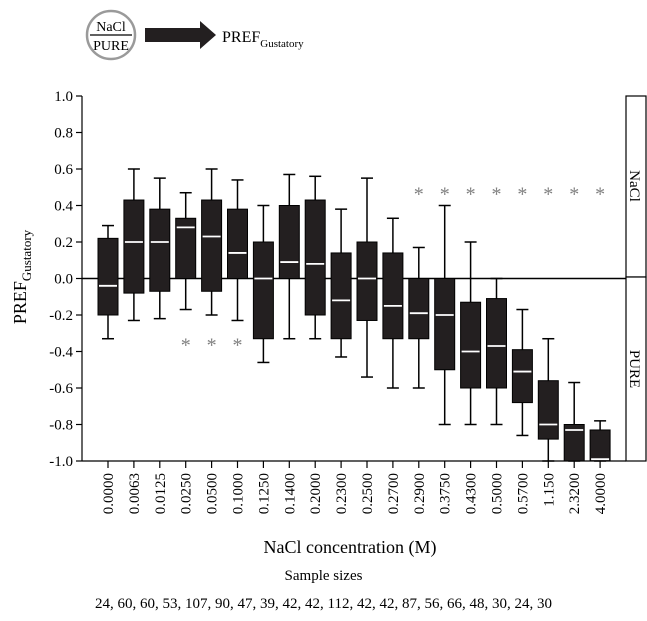 The image size is (647, 621). Describe the element at coordinates (213, 493) in the screenshot. I see `x-tick-label: 0.0500` at that location.